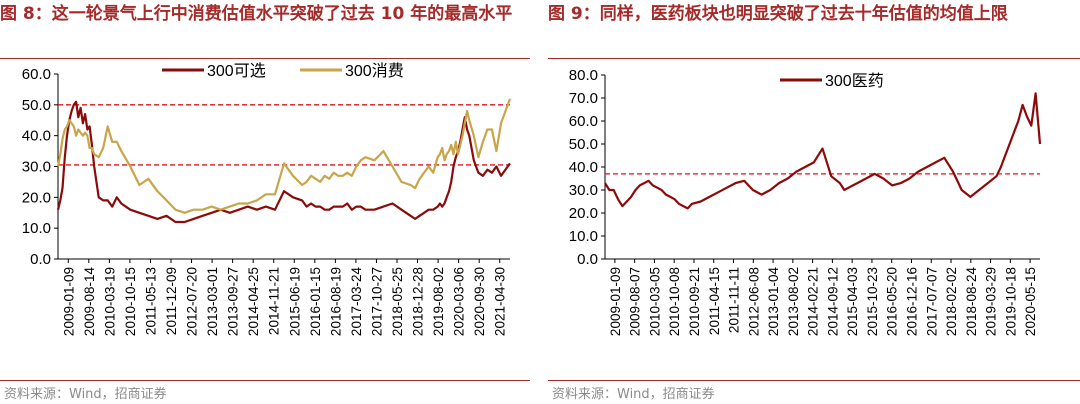 The width and height of the screenshot is (1080, 404). Describe the element at coordinates (951, 301) in the screenshot. I see `right-x-tick-label: 2018-02-02` at that location.